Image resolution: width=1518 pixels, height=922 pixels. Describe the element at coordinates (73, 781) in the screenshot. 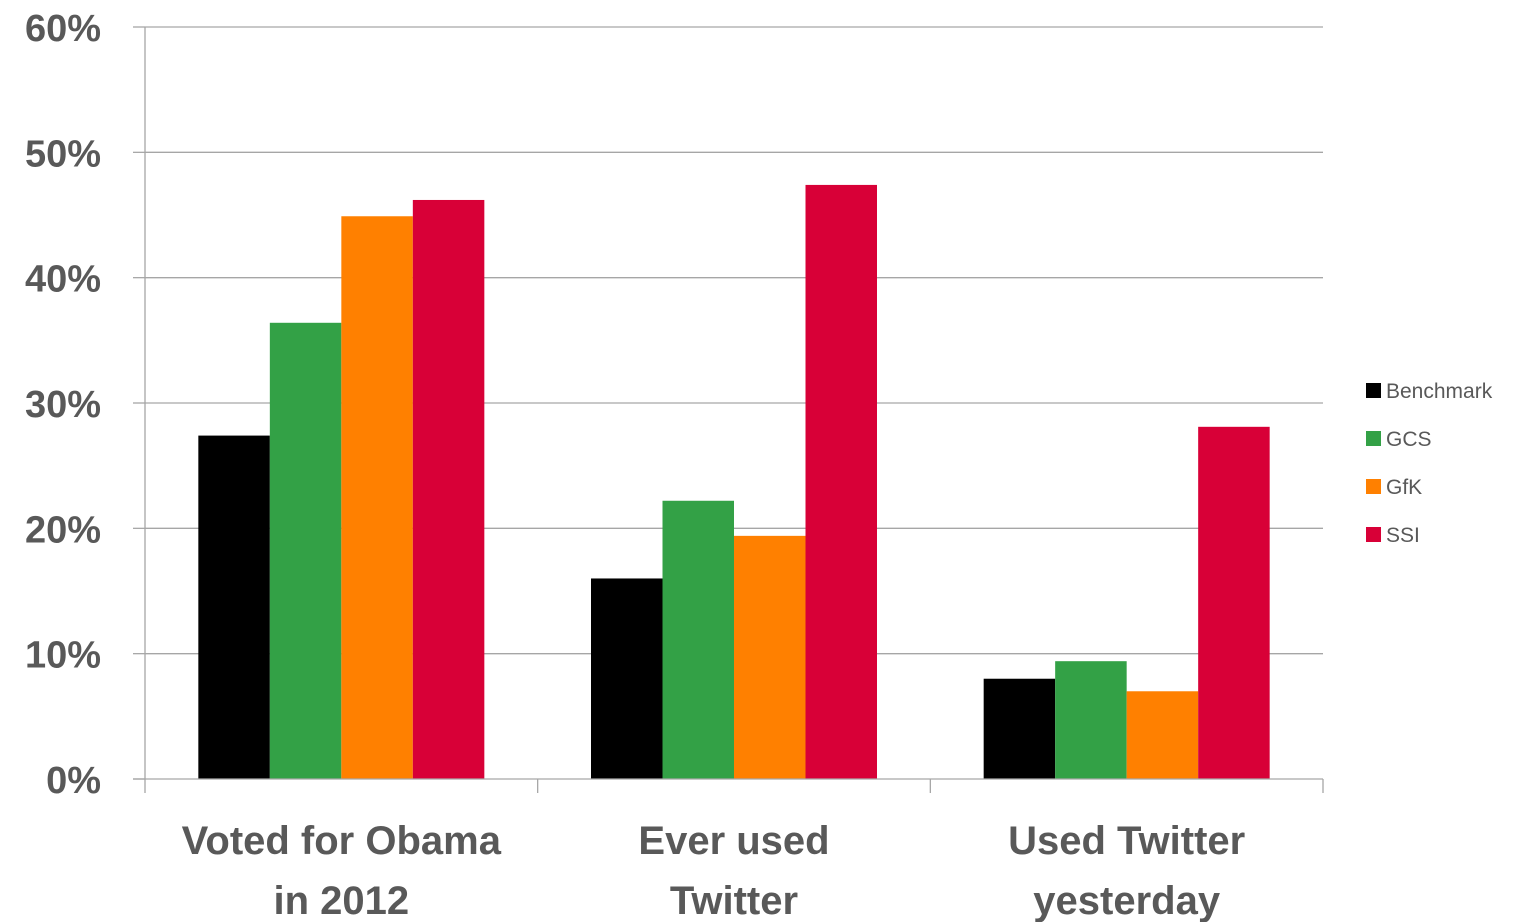

I see `y-tick-label: 0%` at that location.